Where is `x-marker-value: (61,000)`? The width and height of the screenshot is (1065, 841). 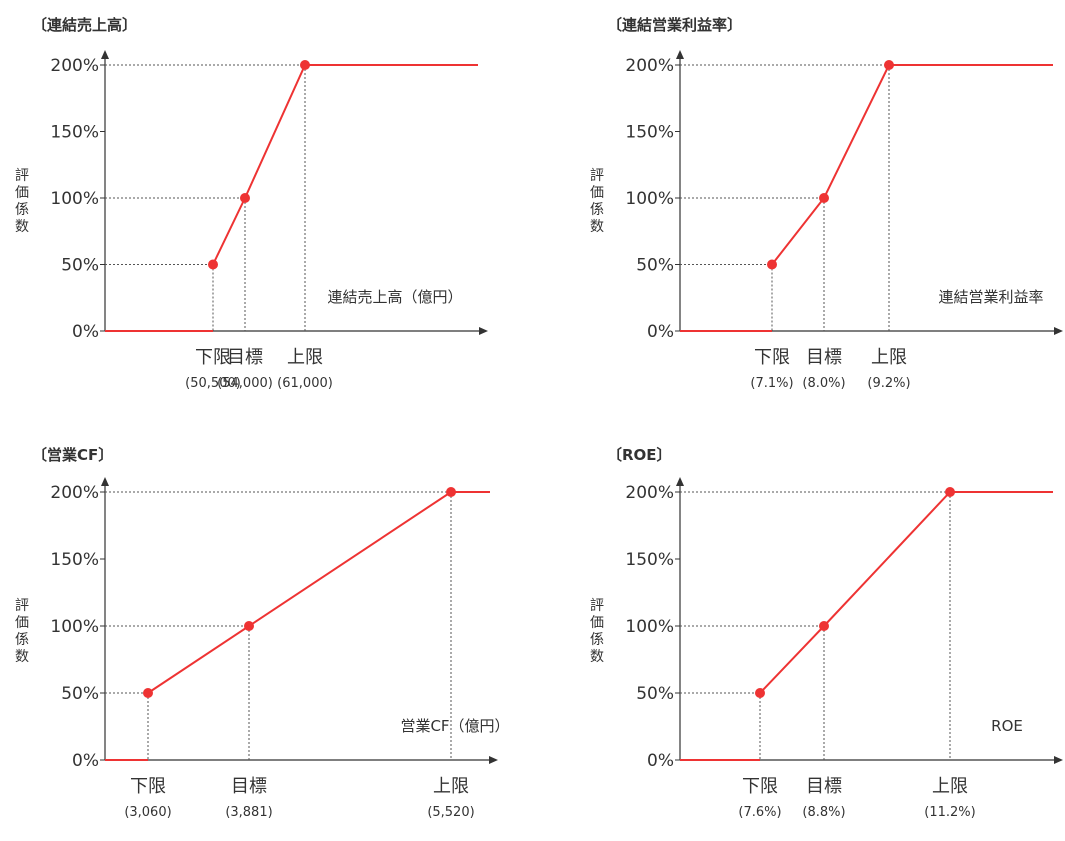 x-marker-value: (61,000) is located at coordinates (305, 383).